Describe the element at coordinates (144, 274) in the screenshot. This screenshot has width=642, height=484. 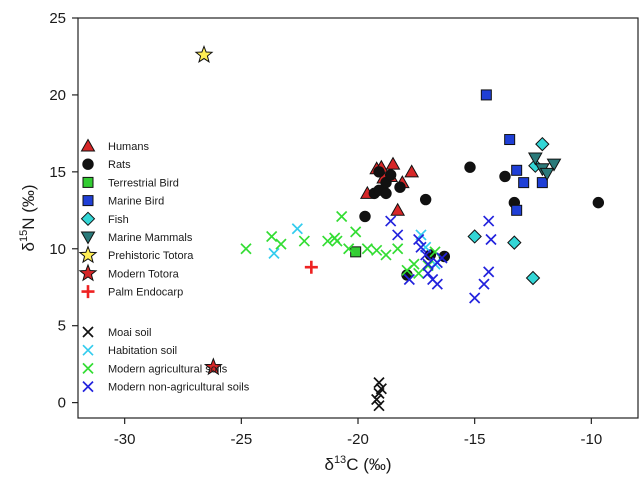
I see `legend-label: Modern Totora` at that location.